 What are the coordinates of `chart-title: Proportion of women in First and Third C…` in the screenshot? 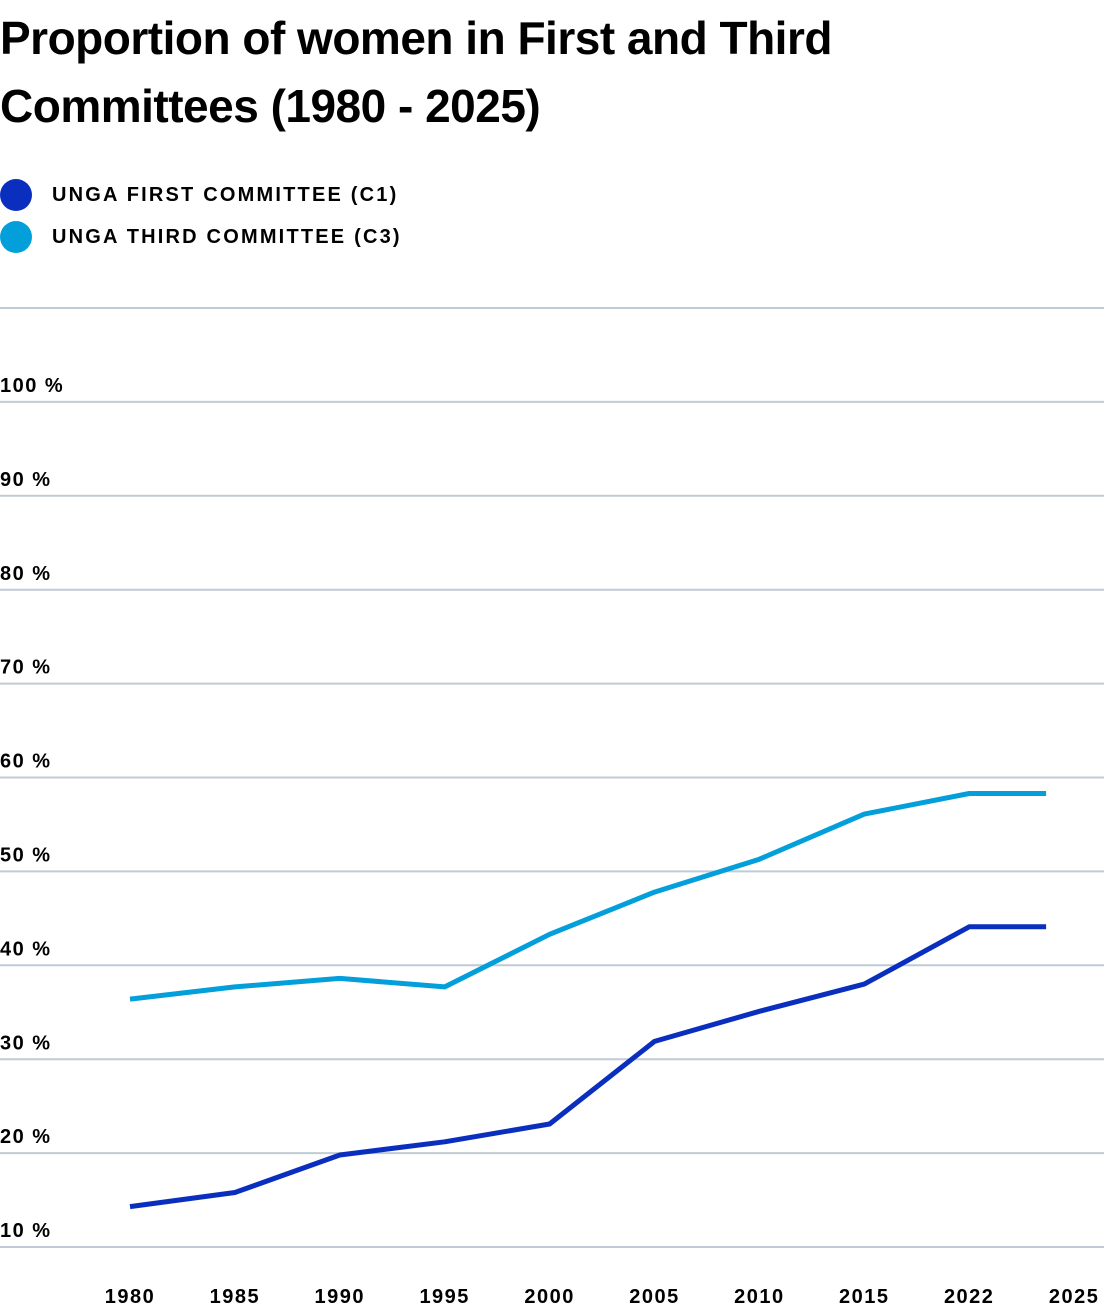 It's located at (416, 72).